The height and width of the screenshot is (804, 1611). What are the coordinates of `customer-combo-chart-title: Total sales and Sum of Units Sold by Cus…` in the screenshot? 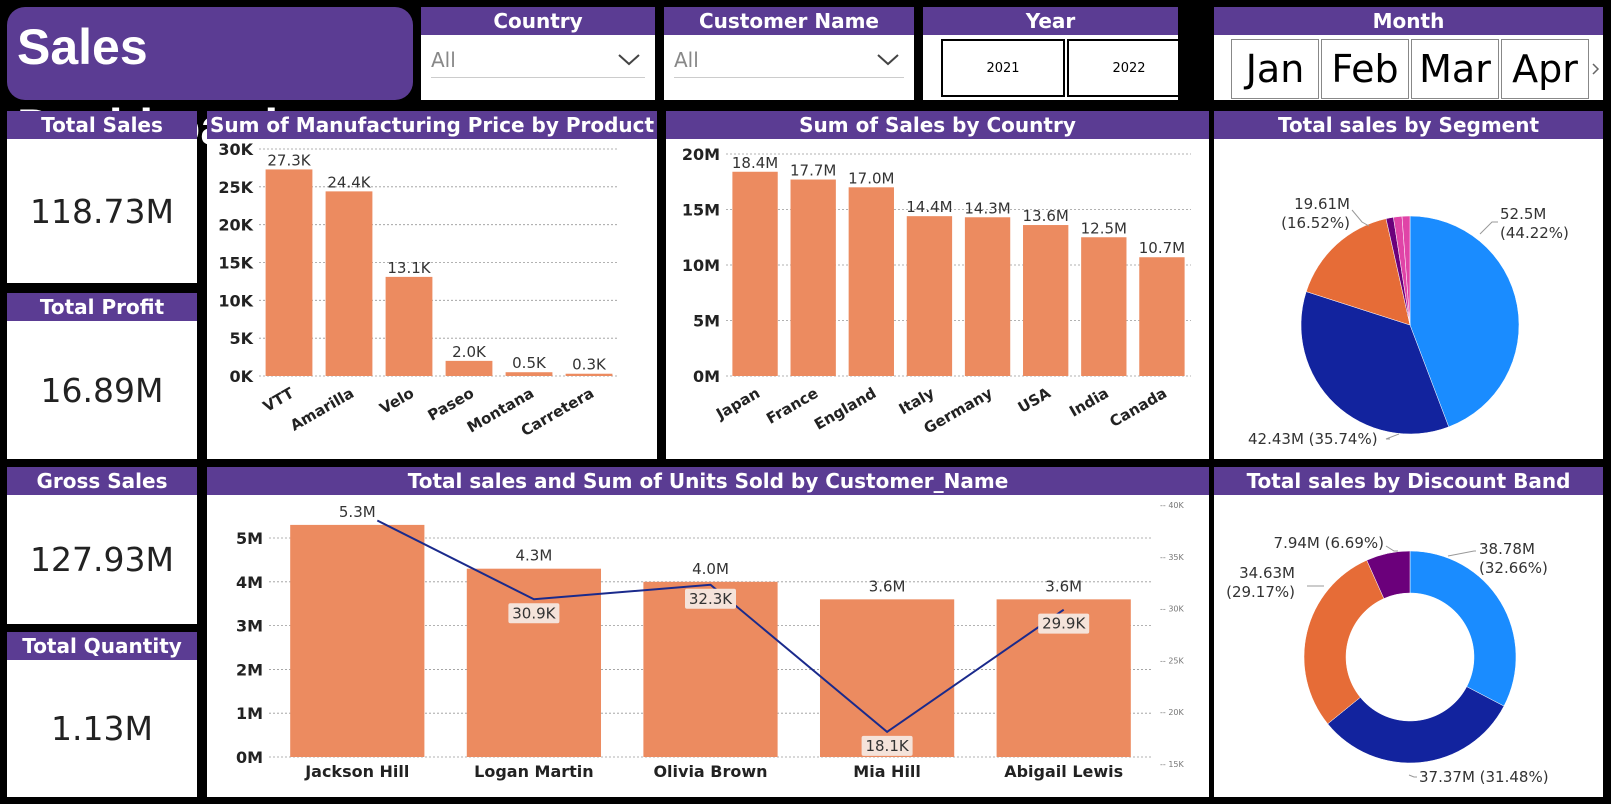 It's located at (708, 481).